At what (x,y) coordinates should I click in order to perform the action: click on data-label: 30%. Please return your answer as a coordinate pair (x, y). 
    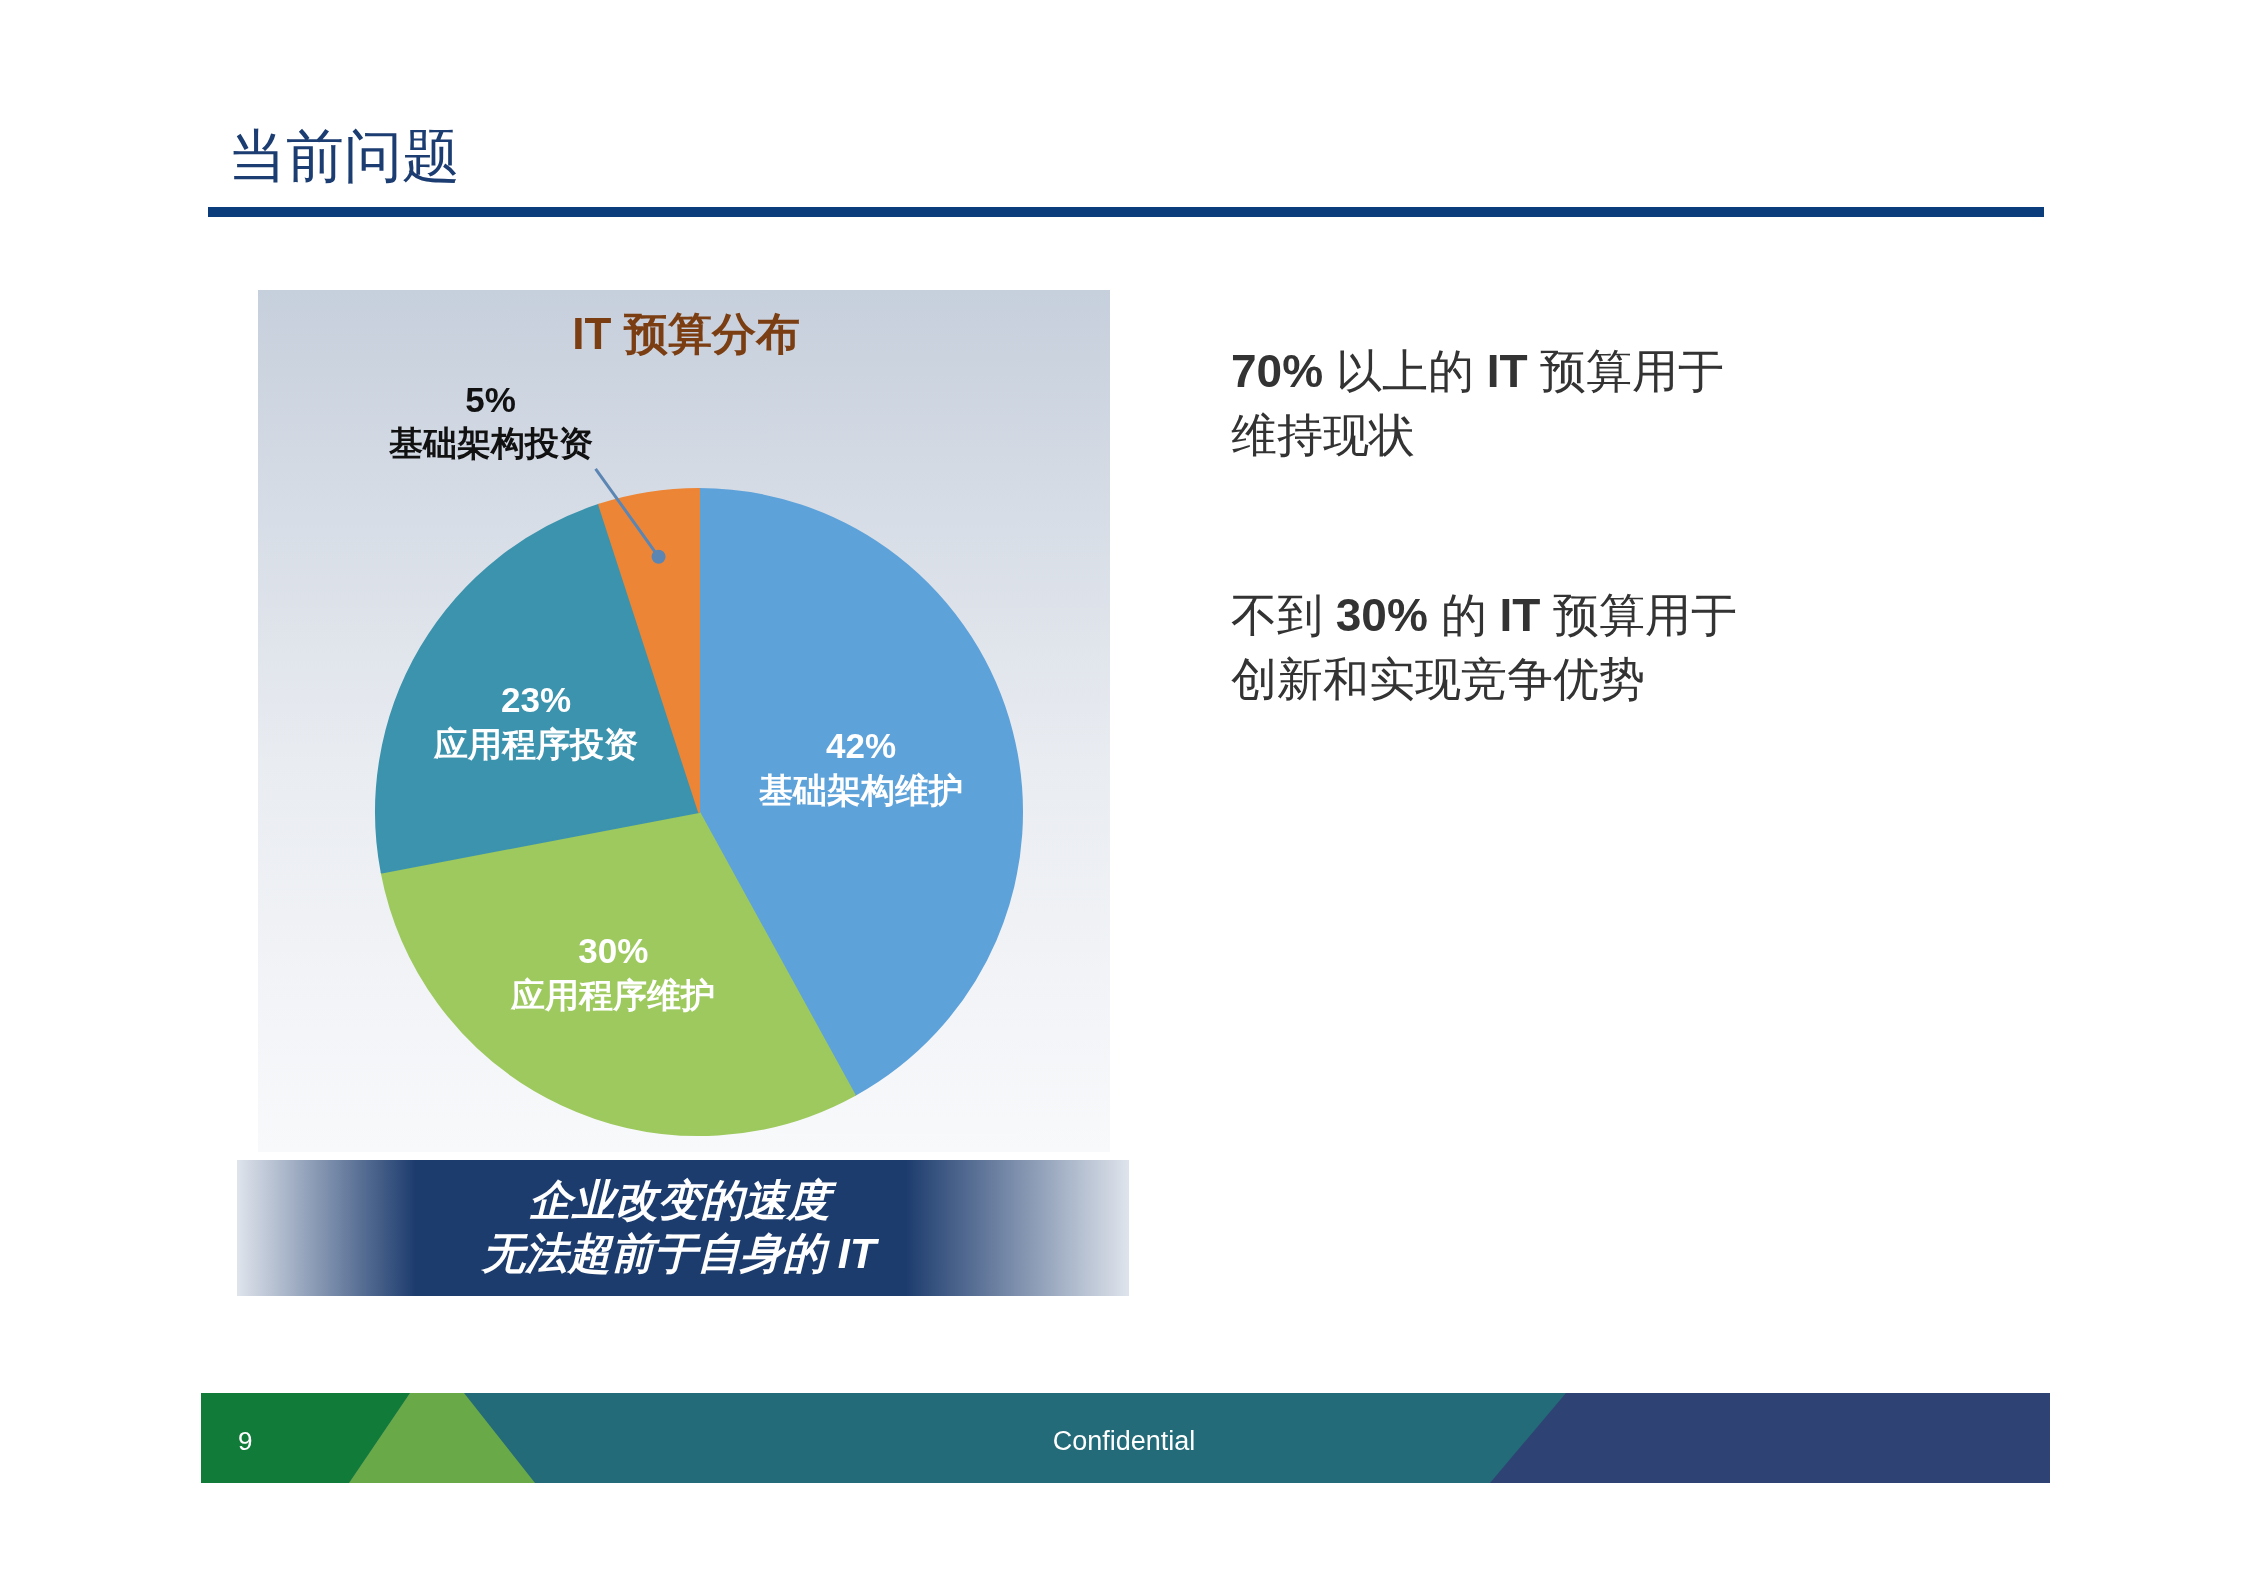
    Looking at the image, I should click on (613, 950).